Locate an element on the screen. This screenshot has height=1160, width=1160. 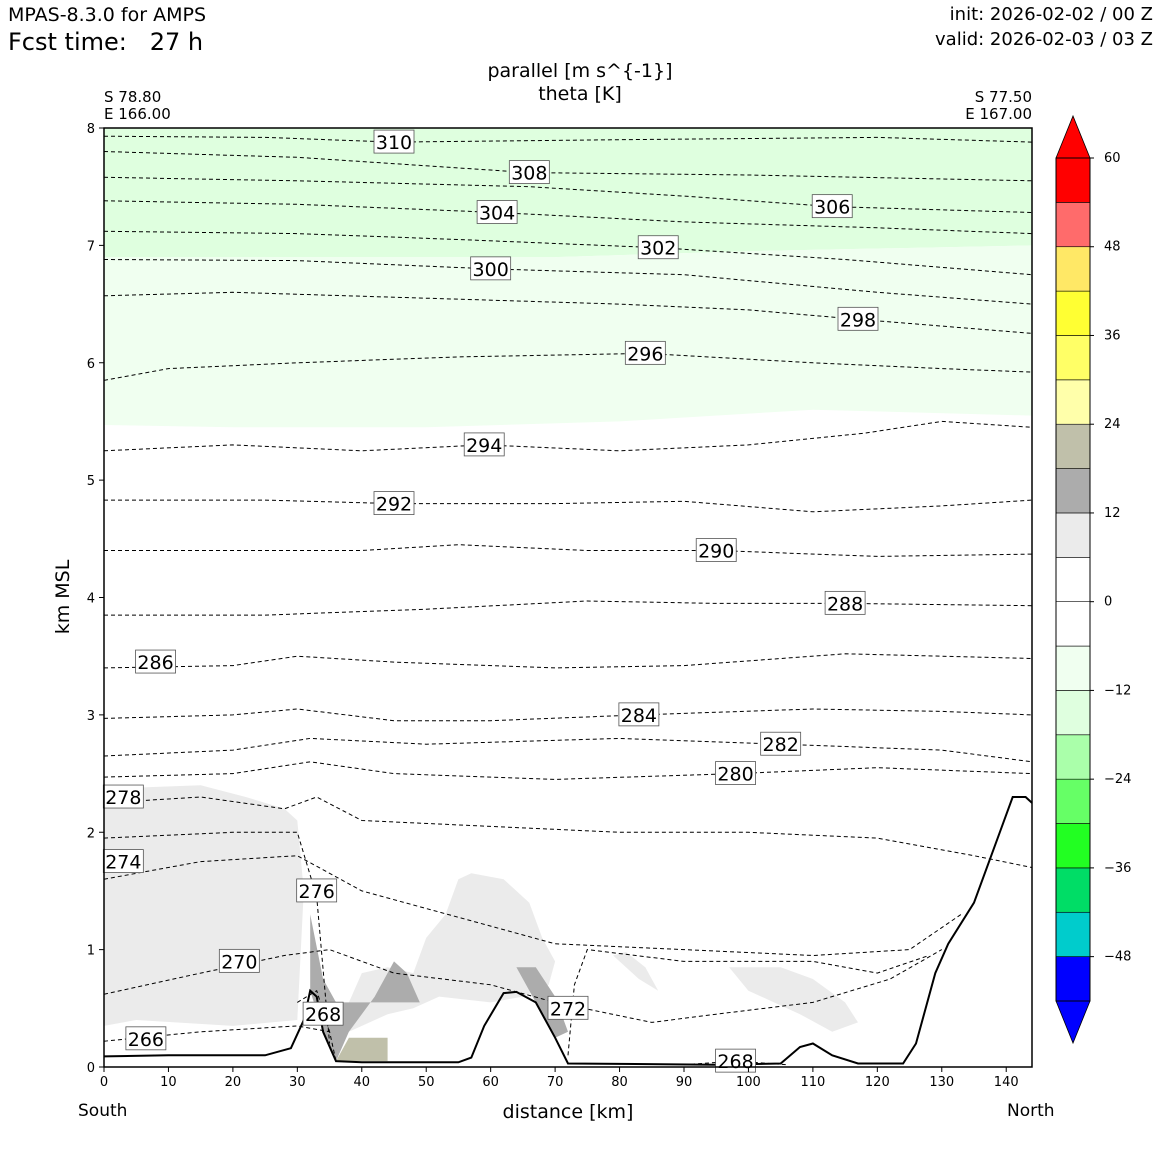
x-tick-label: 110 is located at coordinates (812, 1082).